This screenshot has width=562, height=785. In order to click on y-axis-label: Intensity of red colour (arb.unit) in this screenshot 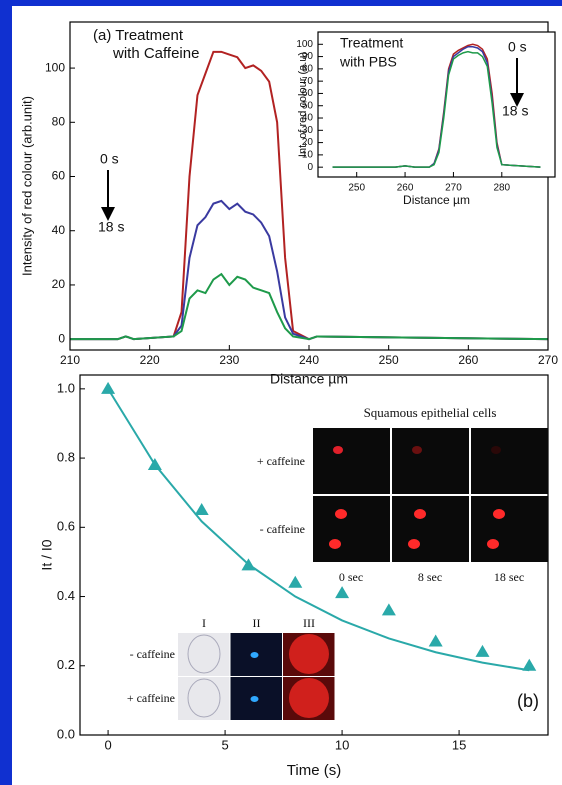, I will do `click(26, 186)`.